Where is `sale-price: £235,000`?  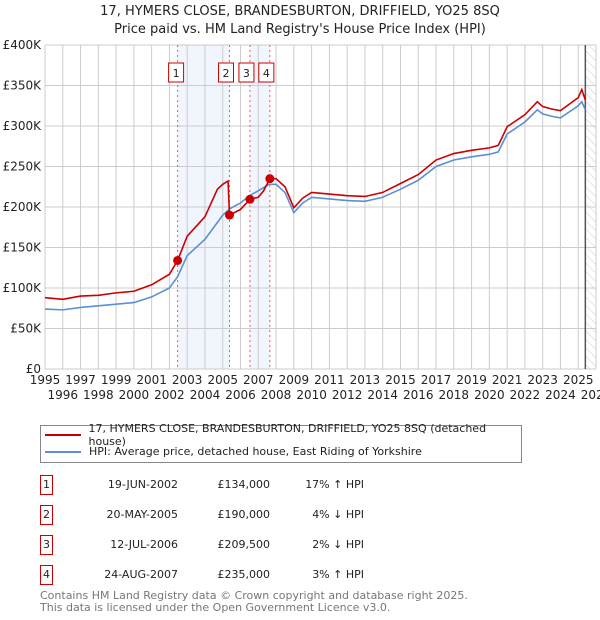
sale-price: £235,000 is located at coordinates (244, 574).